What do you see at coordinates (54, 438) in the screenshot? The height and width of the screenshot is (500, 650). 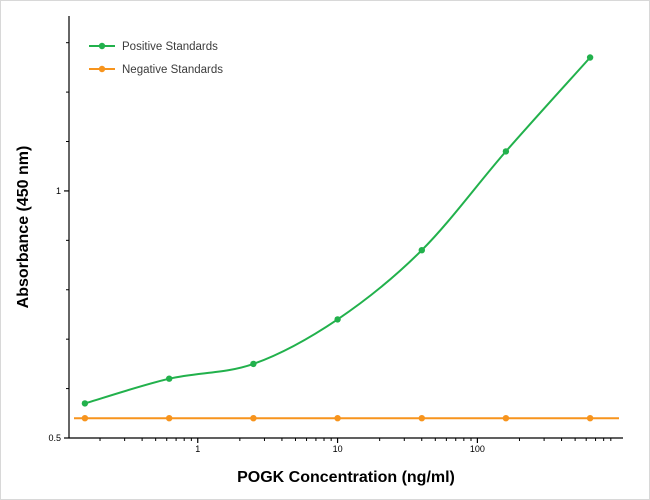 I see `y-tick-label: 0.5` at bounding box center [54, 438].